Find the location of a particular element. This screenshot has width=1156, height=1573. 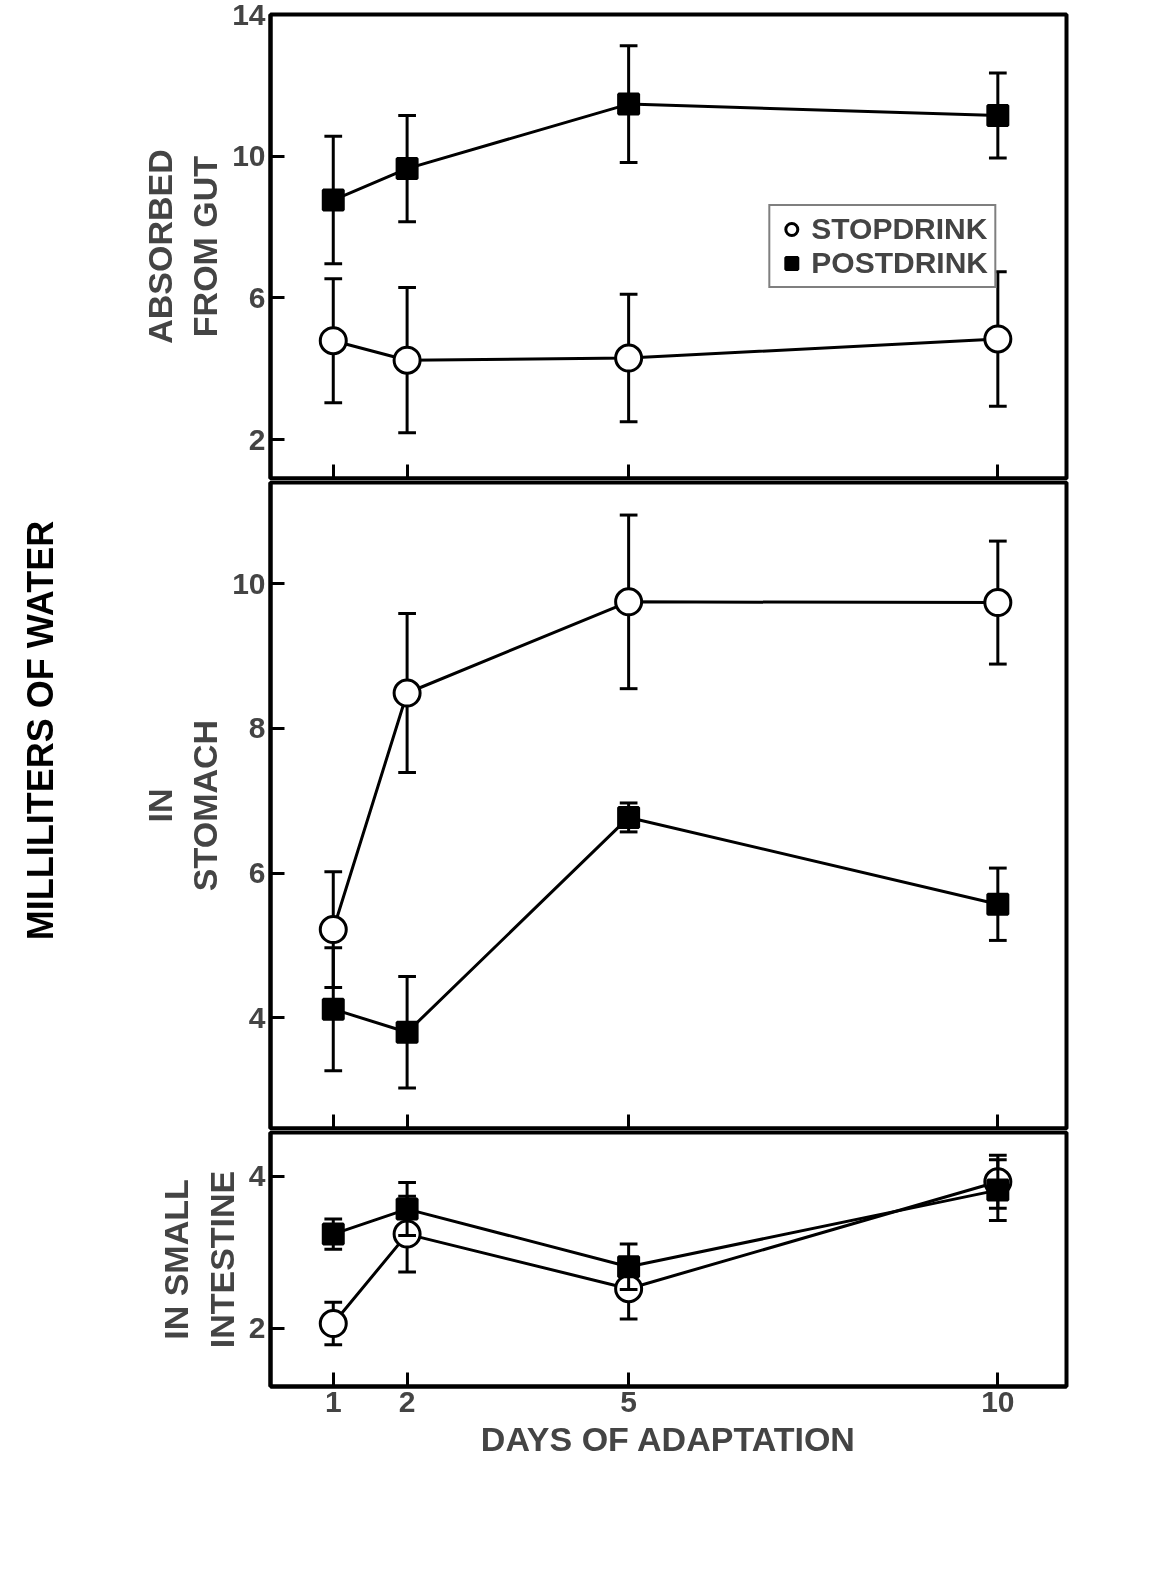

x-tick-label: 2 is located at coordinates (407, 1401).